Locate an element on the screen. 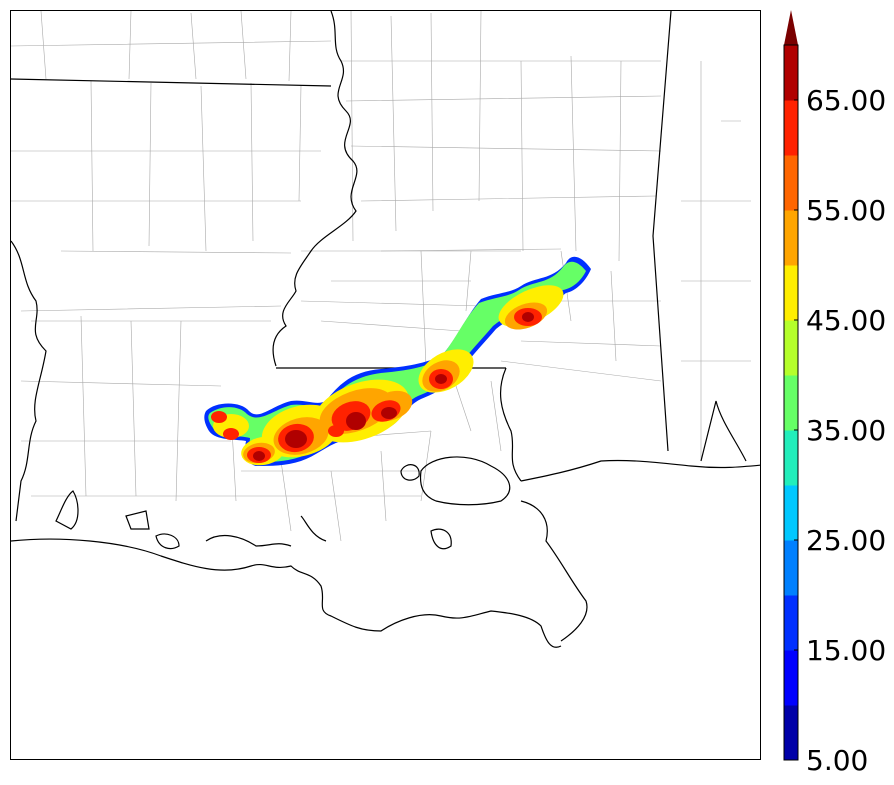  colorbar-ticks: 5.00 15.00 25.00 35.00 45.00 55.00 65.00 is located at coordinates (840, 430).